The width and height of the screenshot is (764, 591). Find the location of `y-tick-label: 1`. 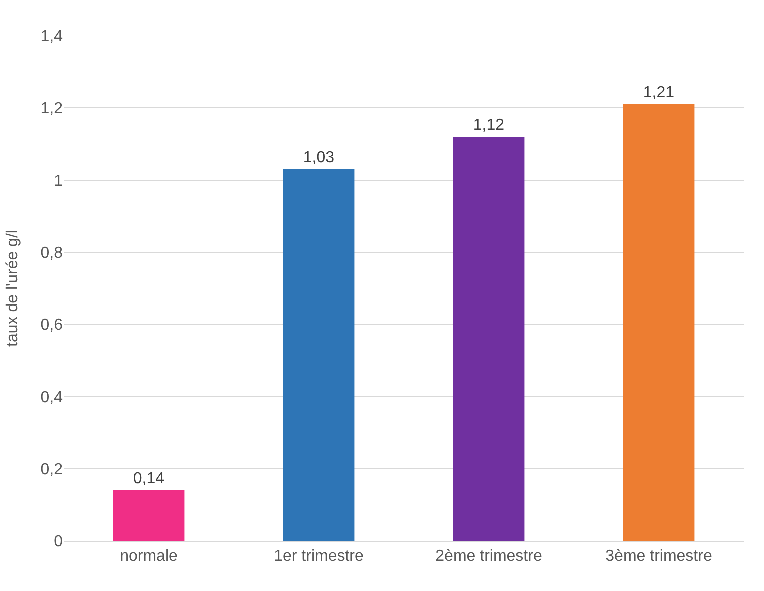

y-tick-label: 1 is located at coordinates (59, 181).